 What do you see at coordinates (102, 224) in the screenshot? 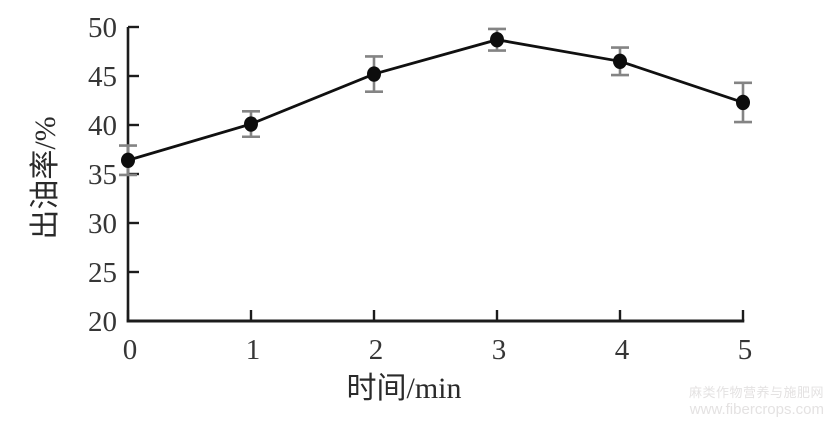
I see `y-tick-label: 30` at bounding box center [102, 224].